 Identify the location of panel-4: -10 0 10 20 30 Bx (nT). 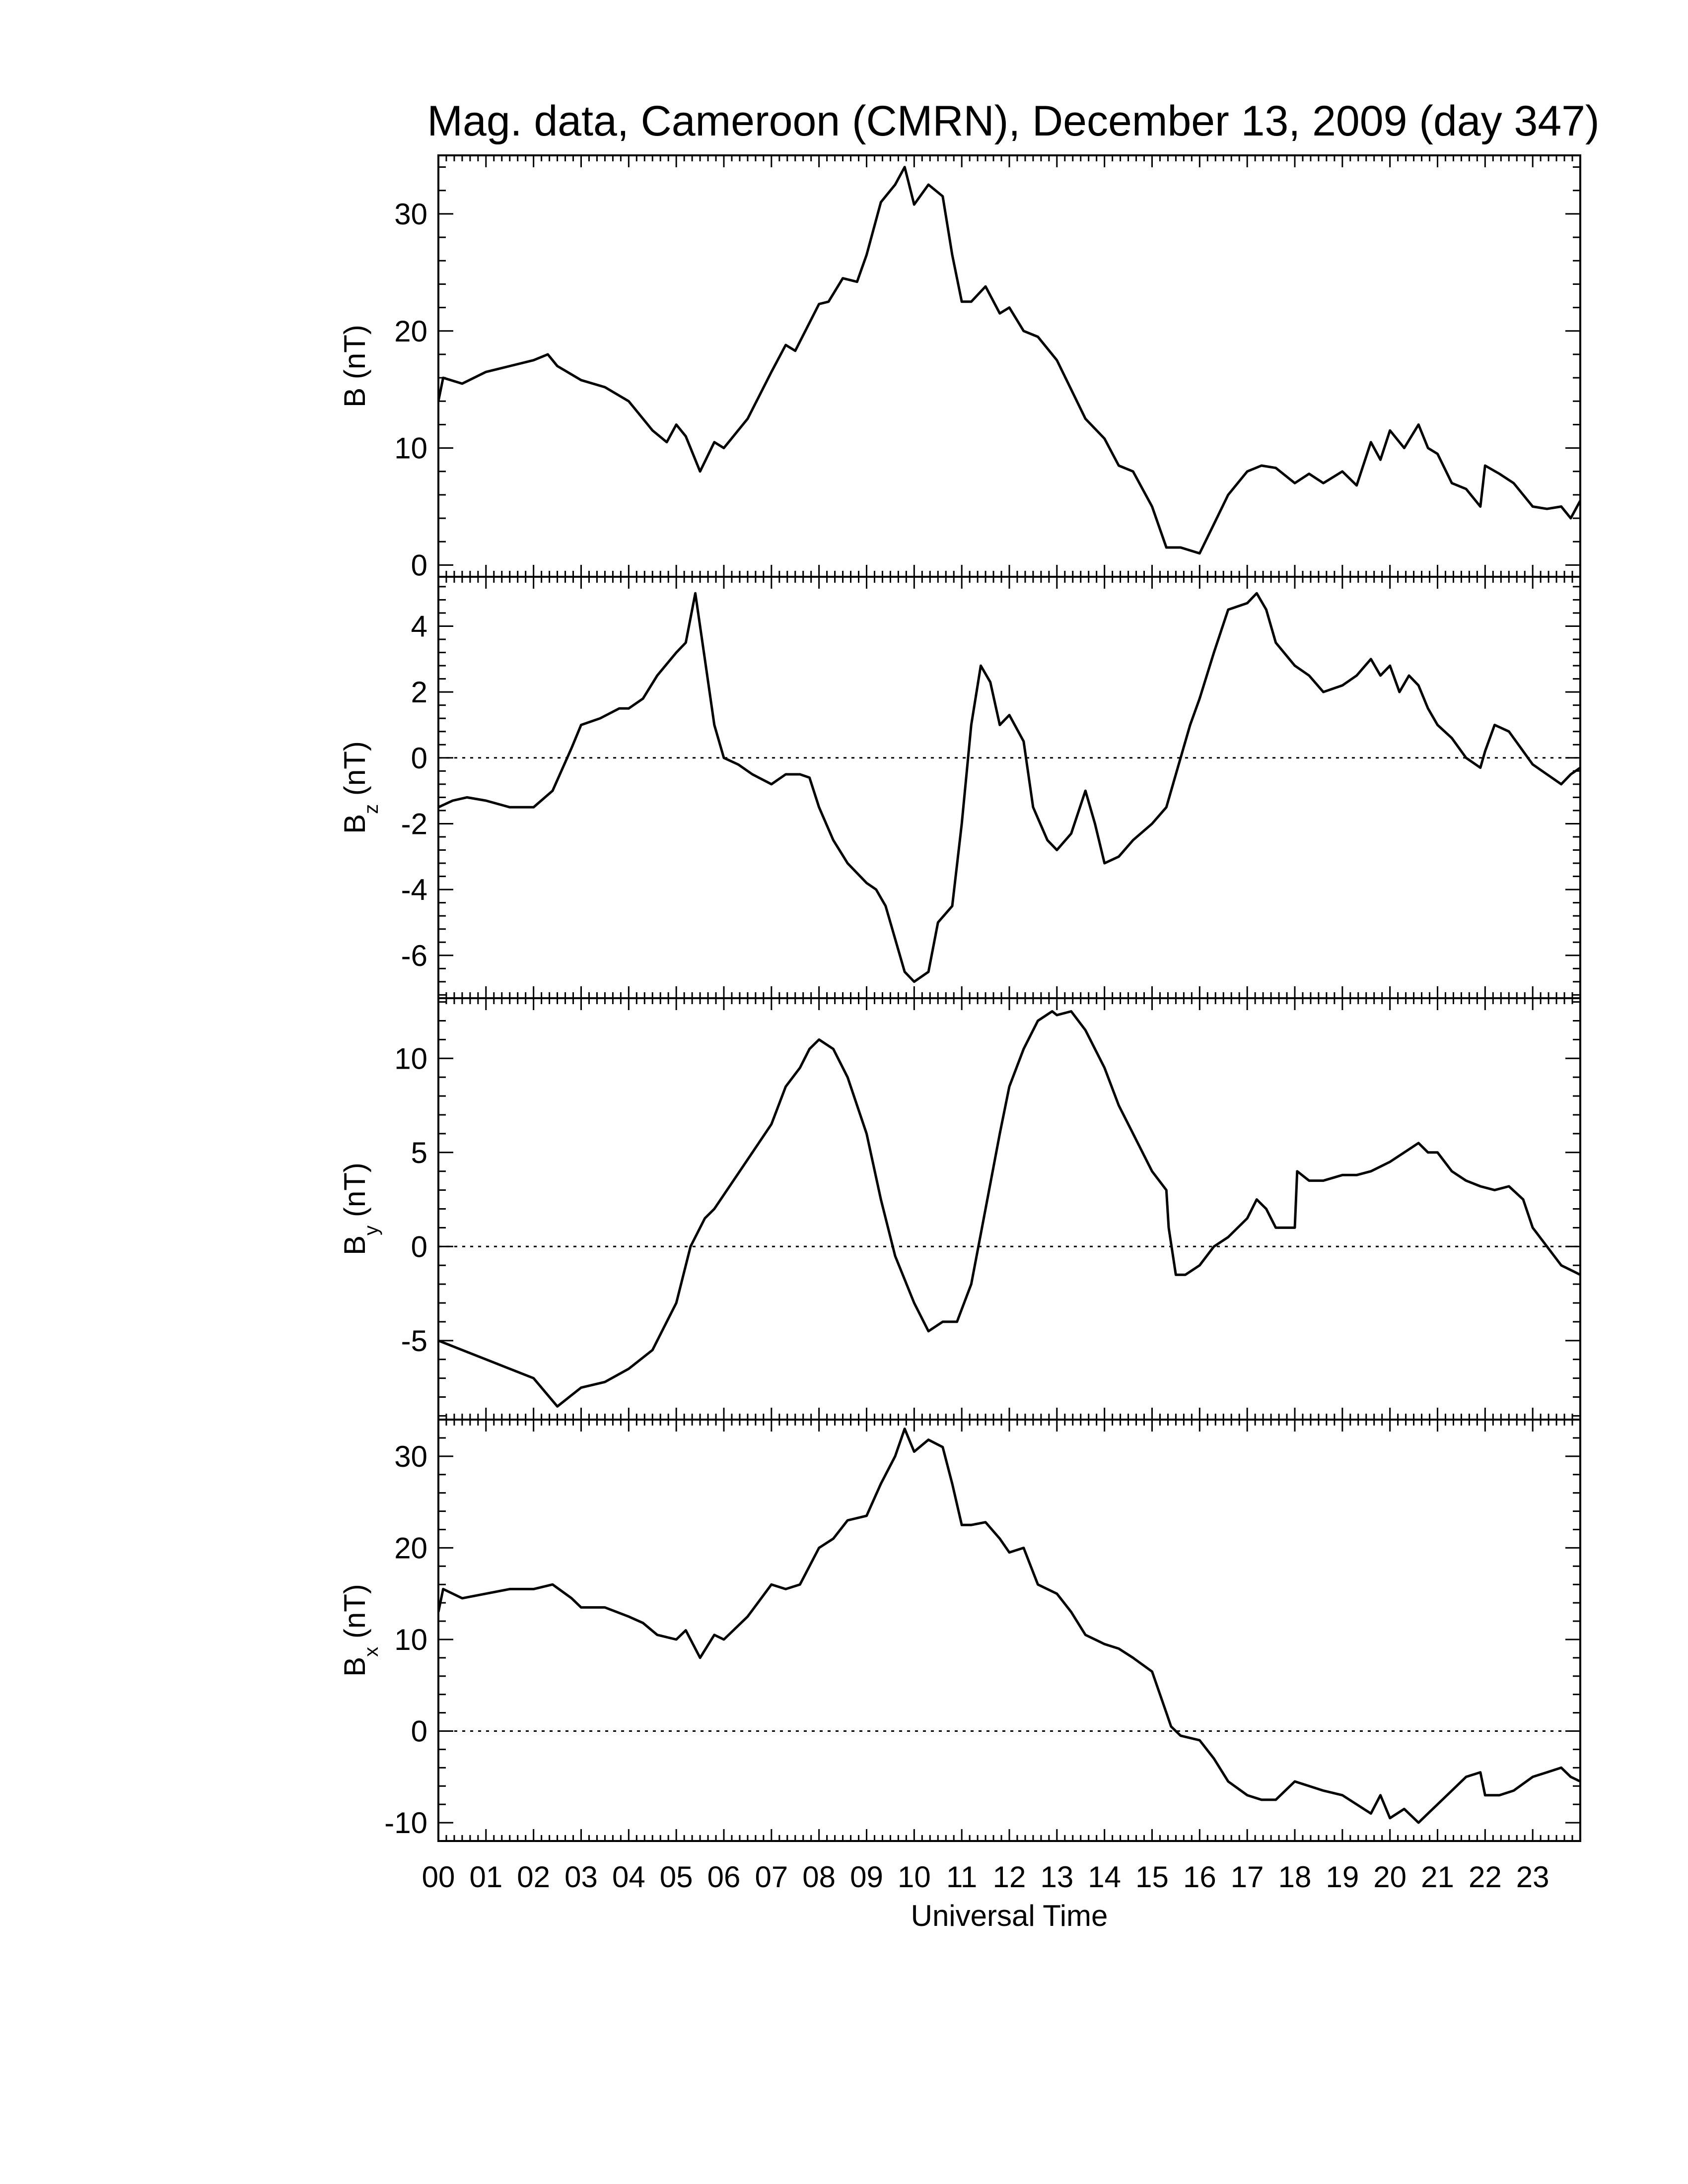
(959, 1630).